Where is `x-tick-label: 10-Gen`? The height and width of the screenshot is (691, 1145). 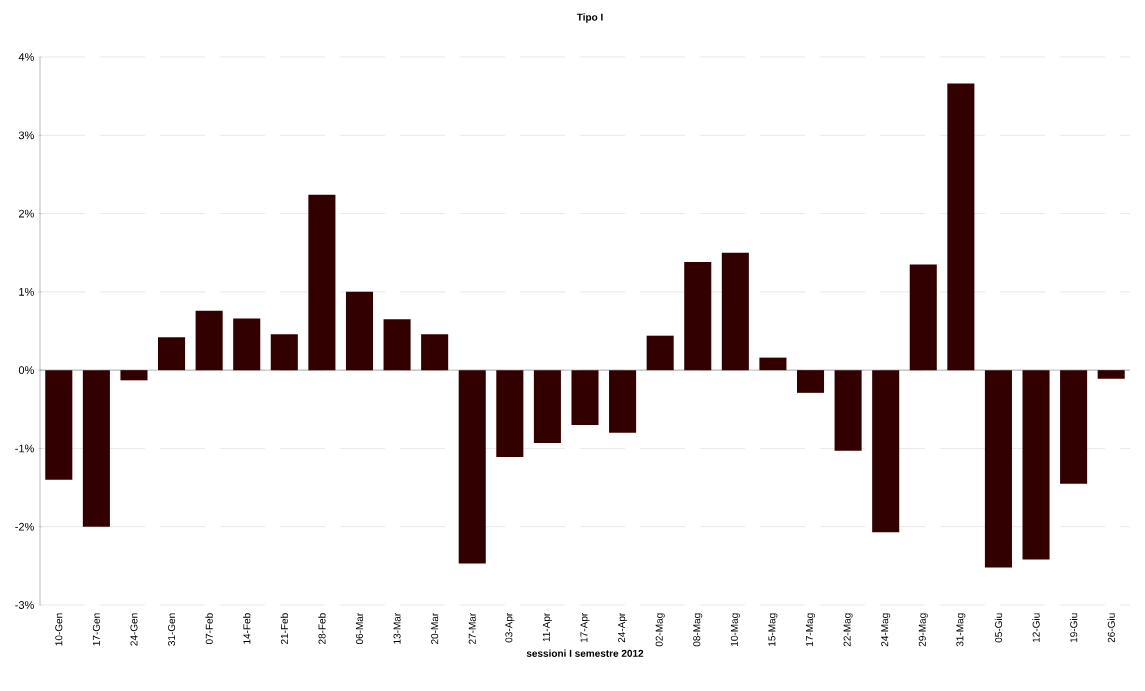
x-tick-label: 10-Gen is located at coordinates (59, 629).